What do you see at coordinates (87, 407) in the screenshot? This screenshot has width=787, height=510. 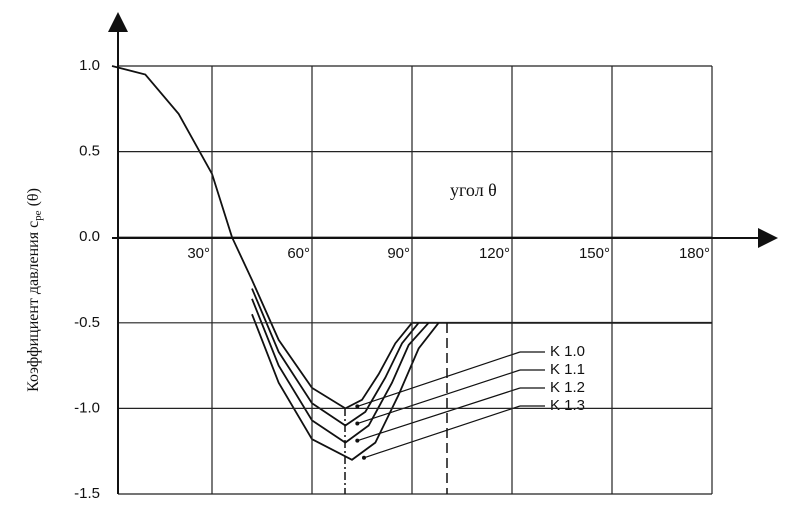 I see `y-tick-label: -1.0` at bounding box center [87, 407].